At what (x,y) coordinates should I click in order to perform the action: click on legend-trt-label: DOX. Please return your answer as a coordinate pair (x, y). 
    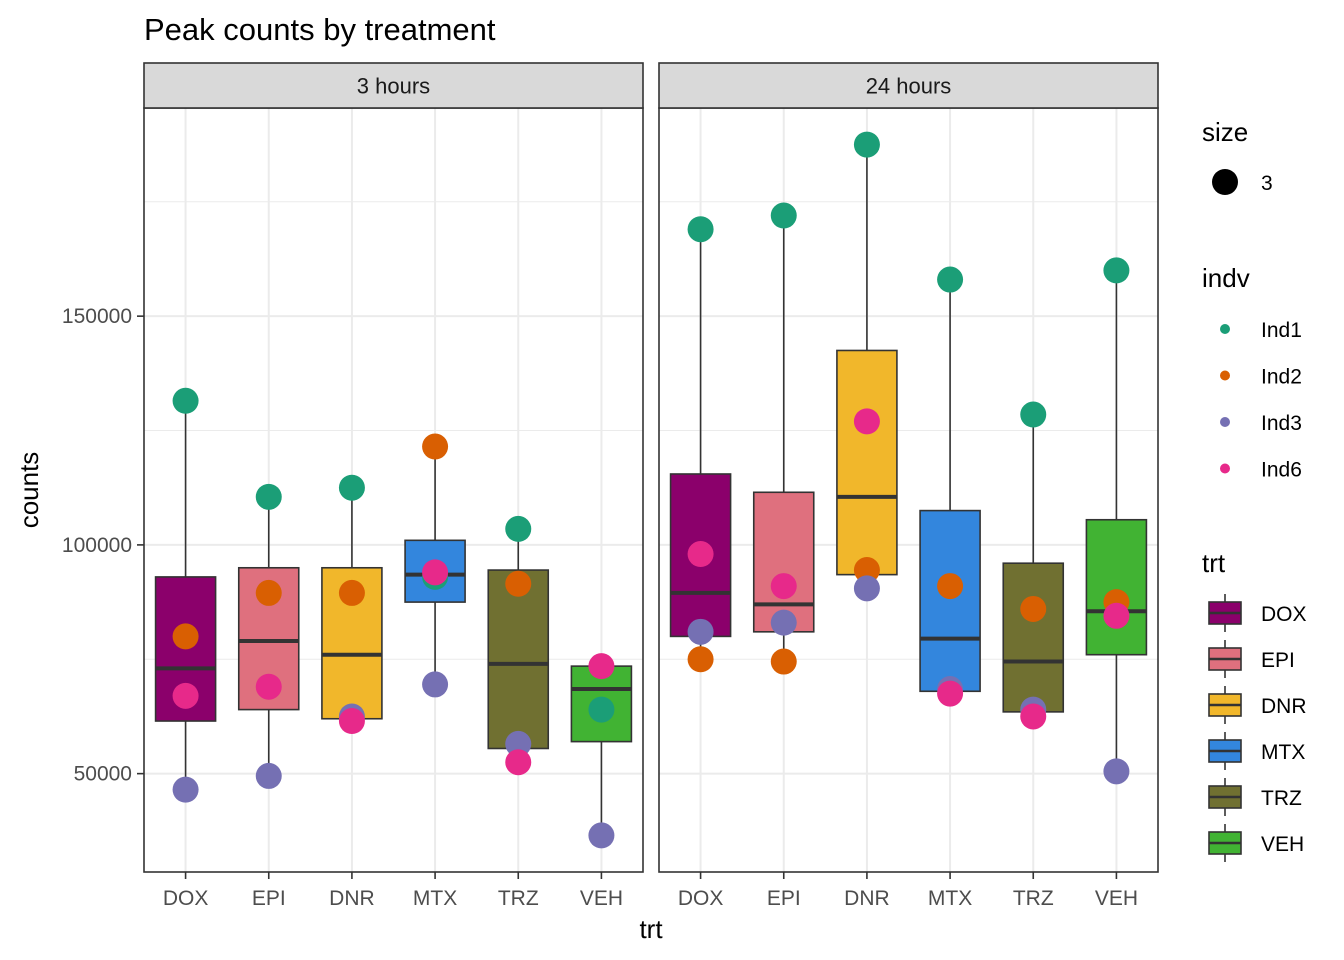
    Looking at the image, I should click on (1284, 614).